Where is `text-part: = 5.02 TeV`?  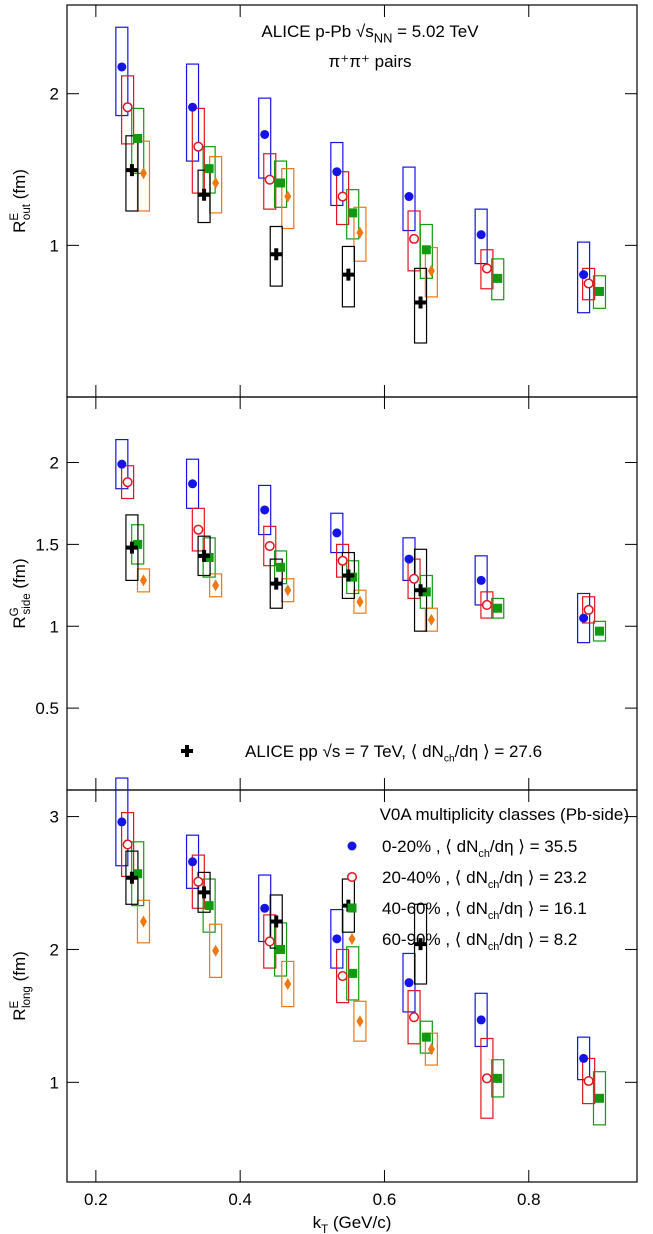 text-part: = 5.02 TeV is located at coordinates (435, 31).